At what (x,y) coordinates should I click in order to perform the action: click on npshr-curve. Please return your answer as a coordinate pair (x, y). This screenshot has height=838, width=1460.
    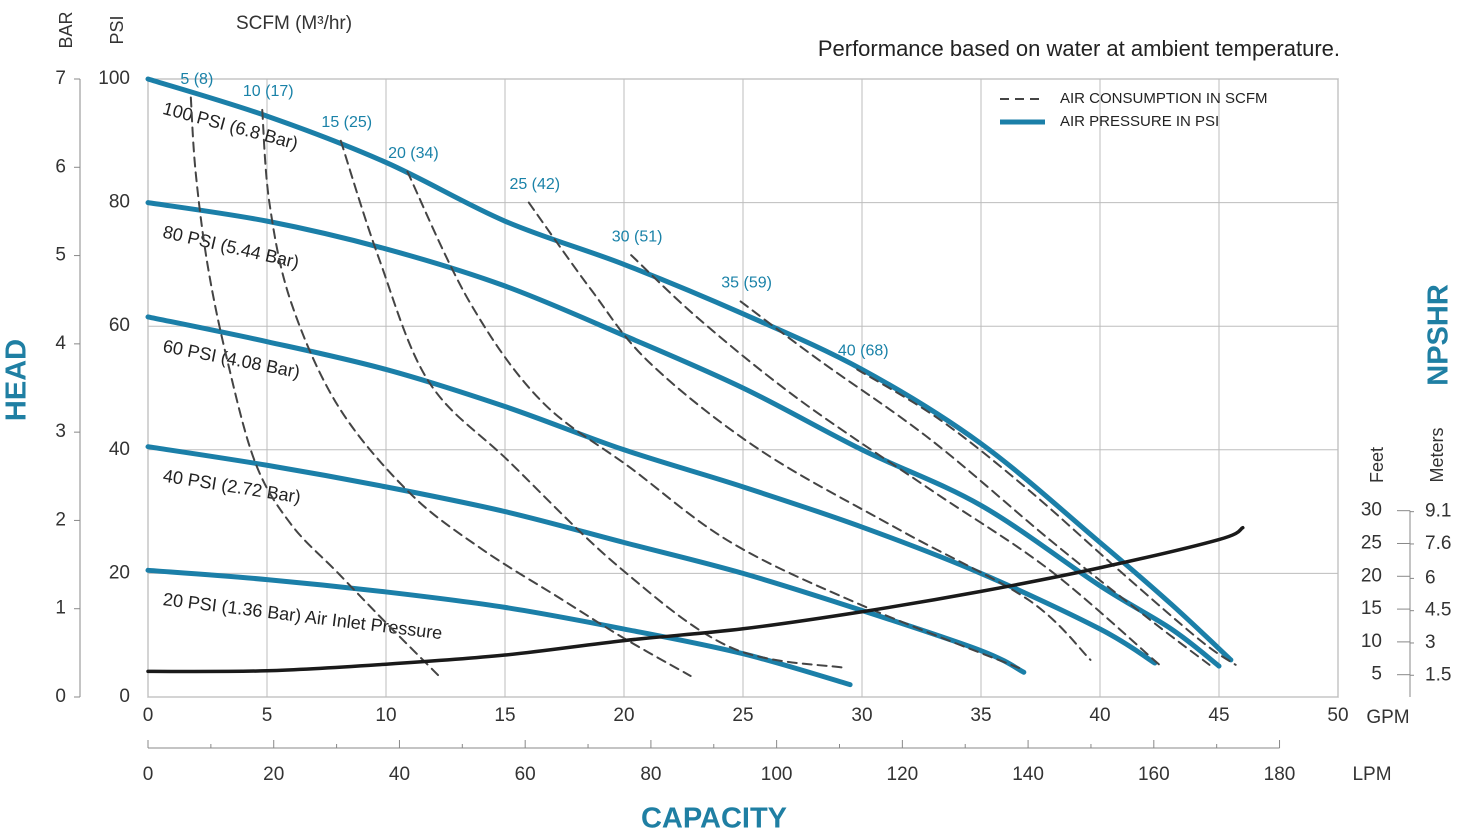
    Looking at the image, I should click on (695, 599).